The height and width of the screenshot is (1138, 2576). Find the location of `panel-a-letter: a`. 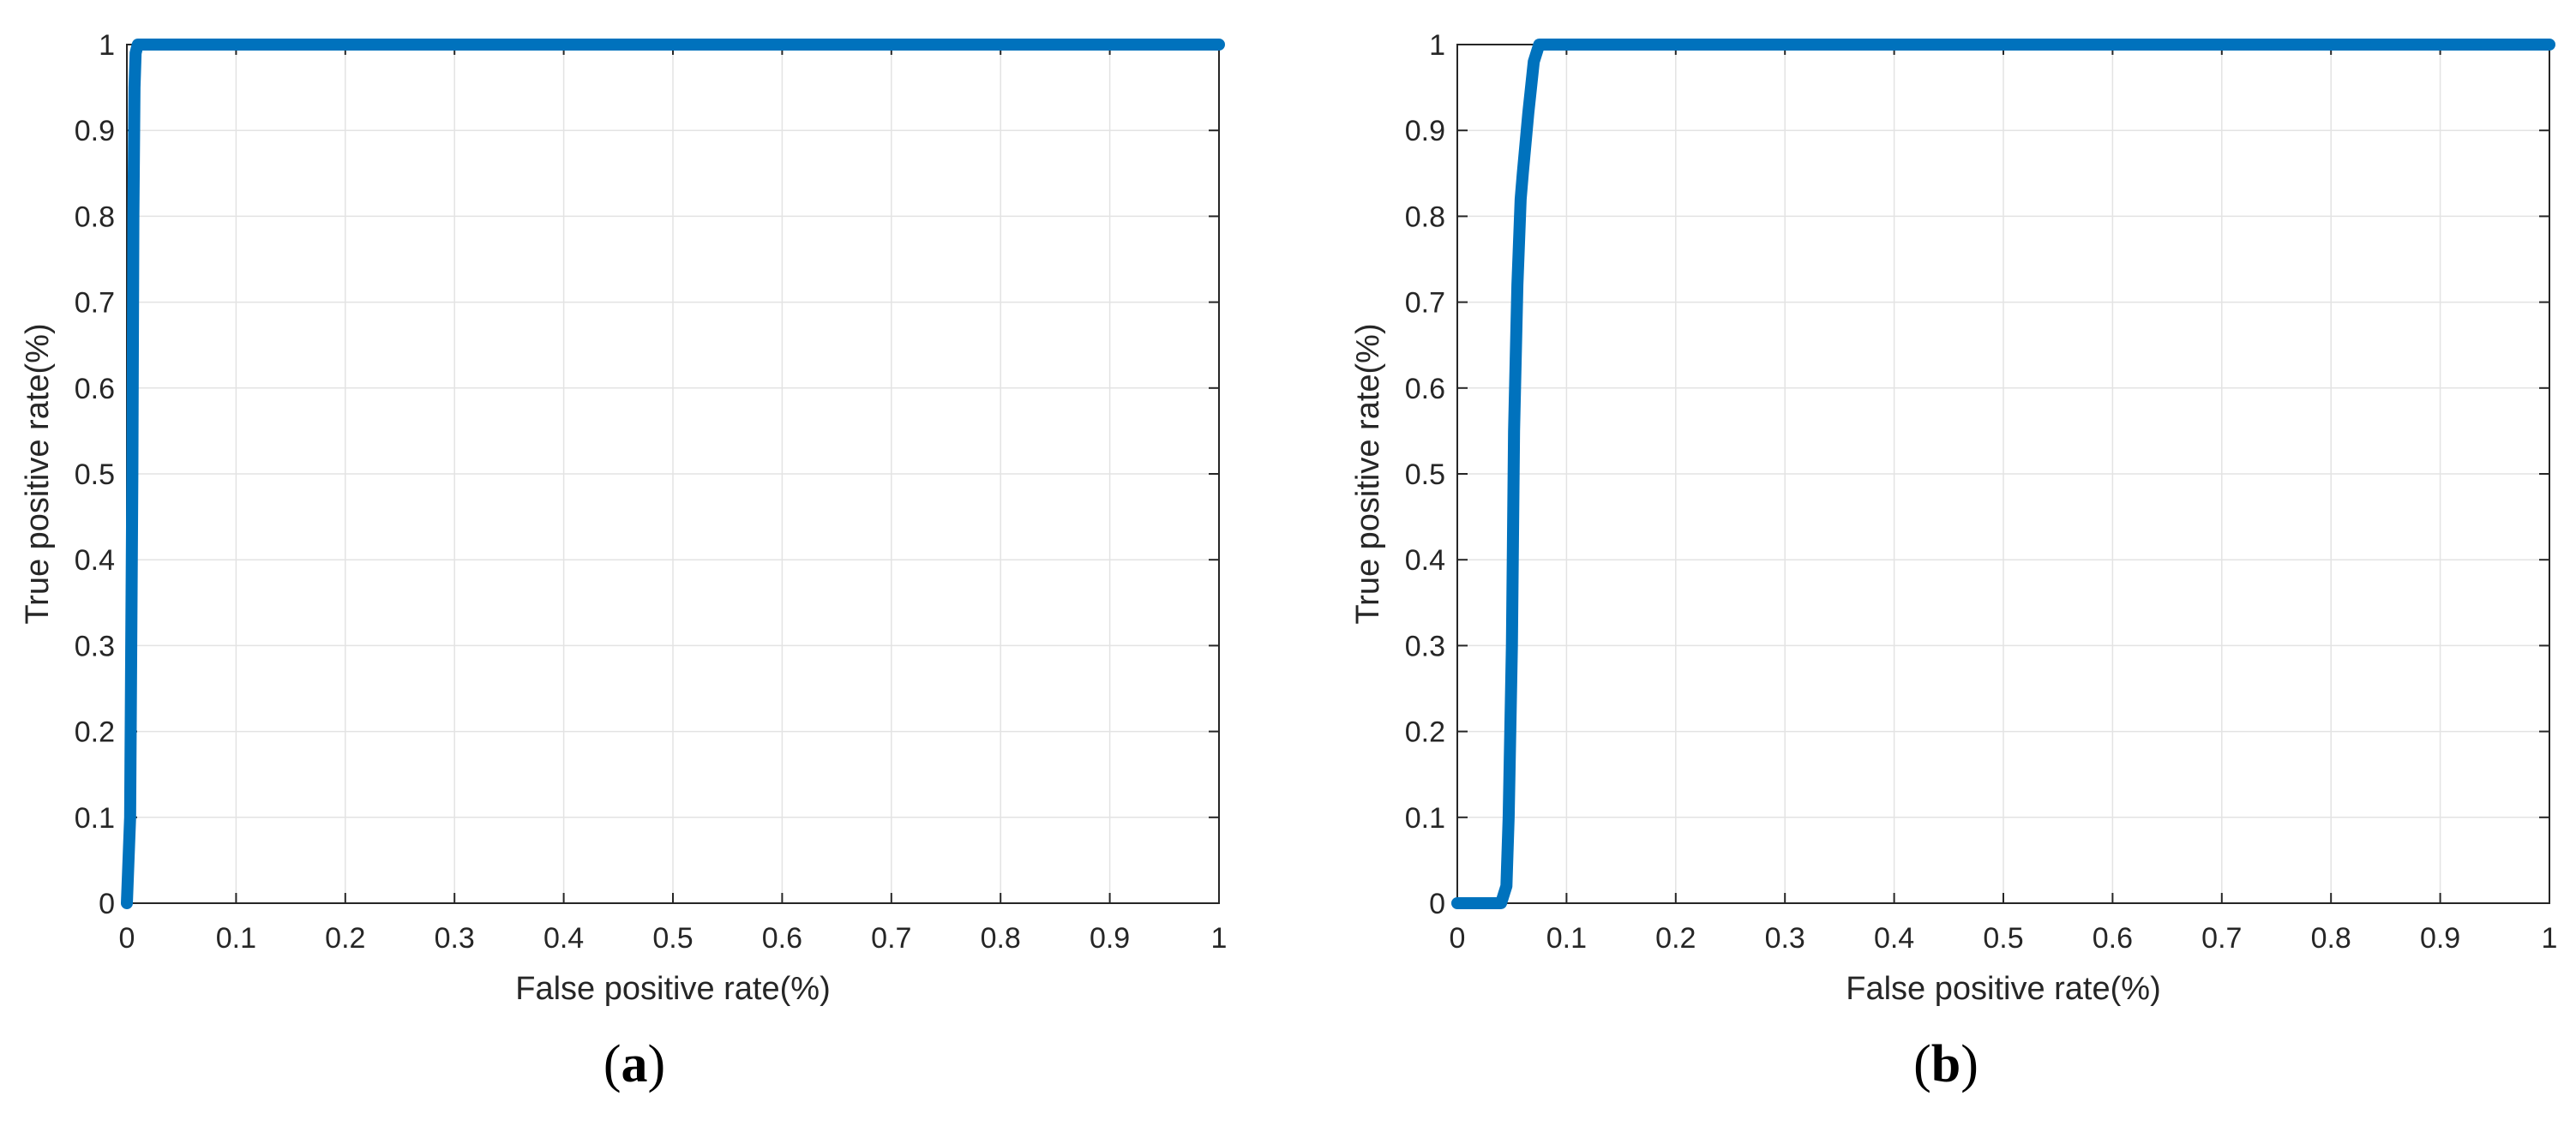

panel-a-letter: a is located at coordinates (634, 1064).